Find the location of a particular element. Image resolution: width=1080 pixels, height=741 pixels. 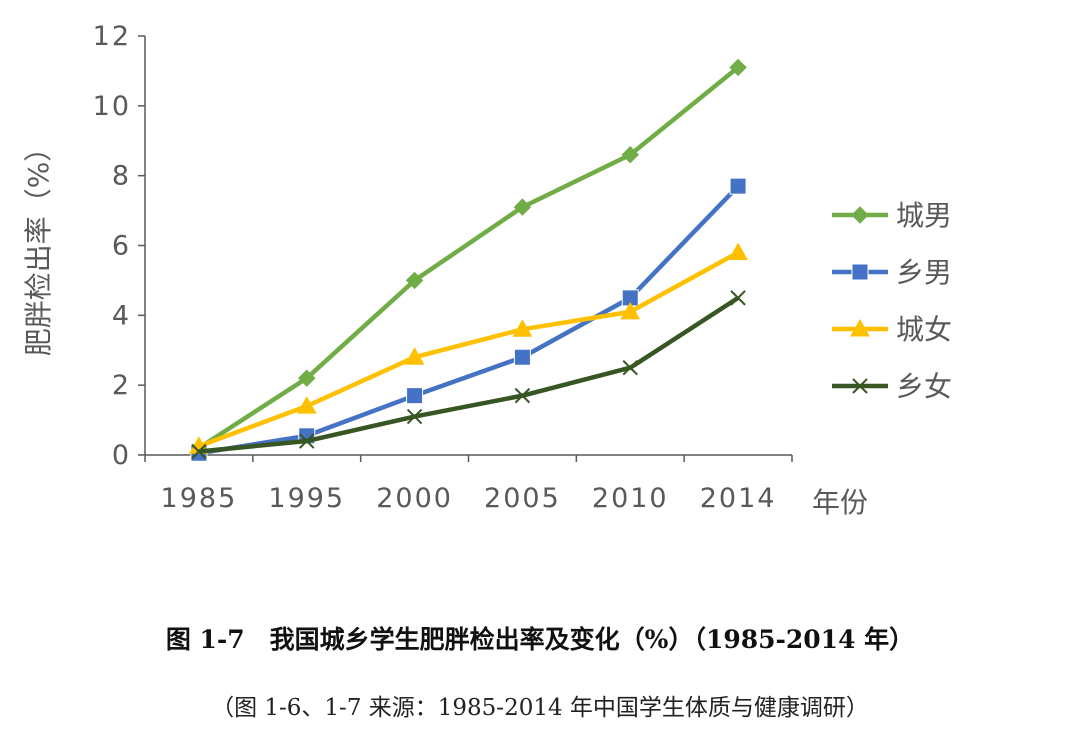

legend-item: 乡男 is located at coordinates (892, 272).